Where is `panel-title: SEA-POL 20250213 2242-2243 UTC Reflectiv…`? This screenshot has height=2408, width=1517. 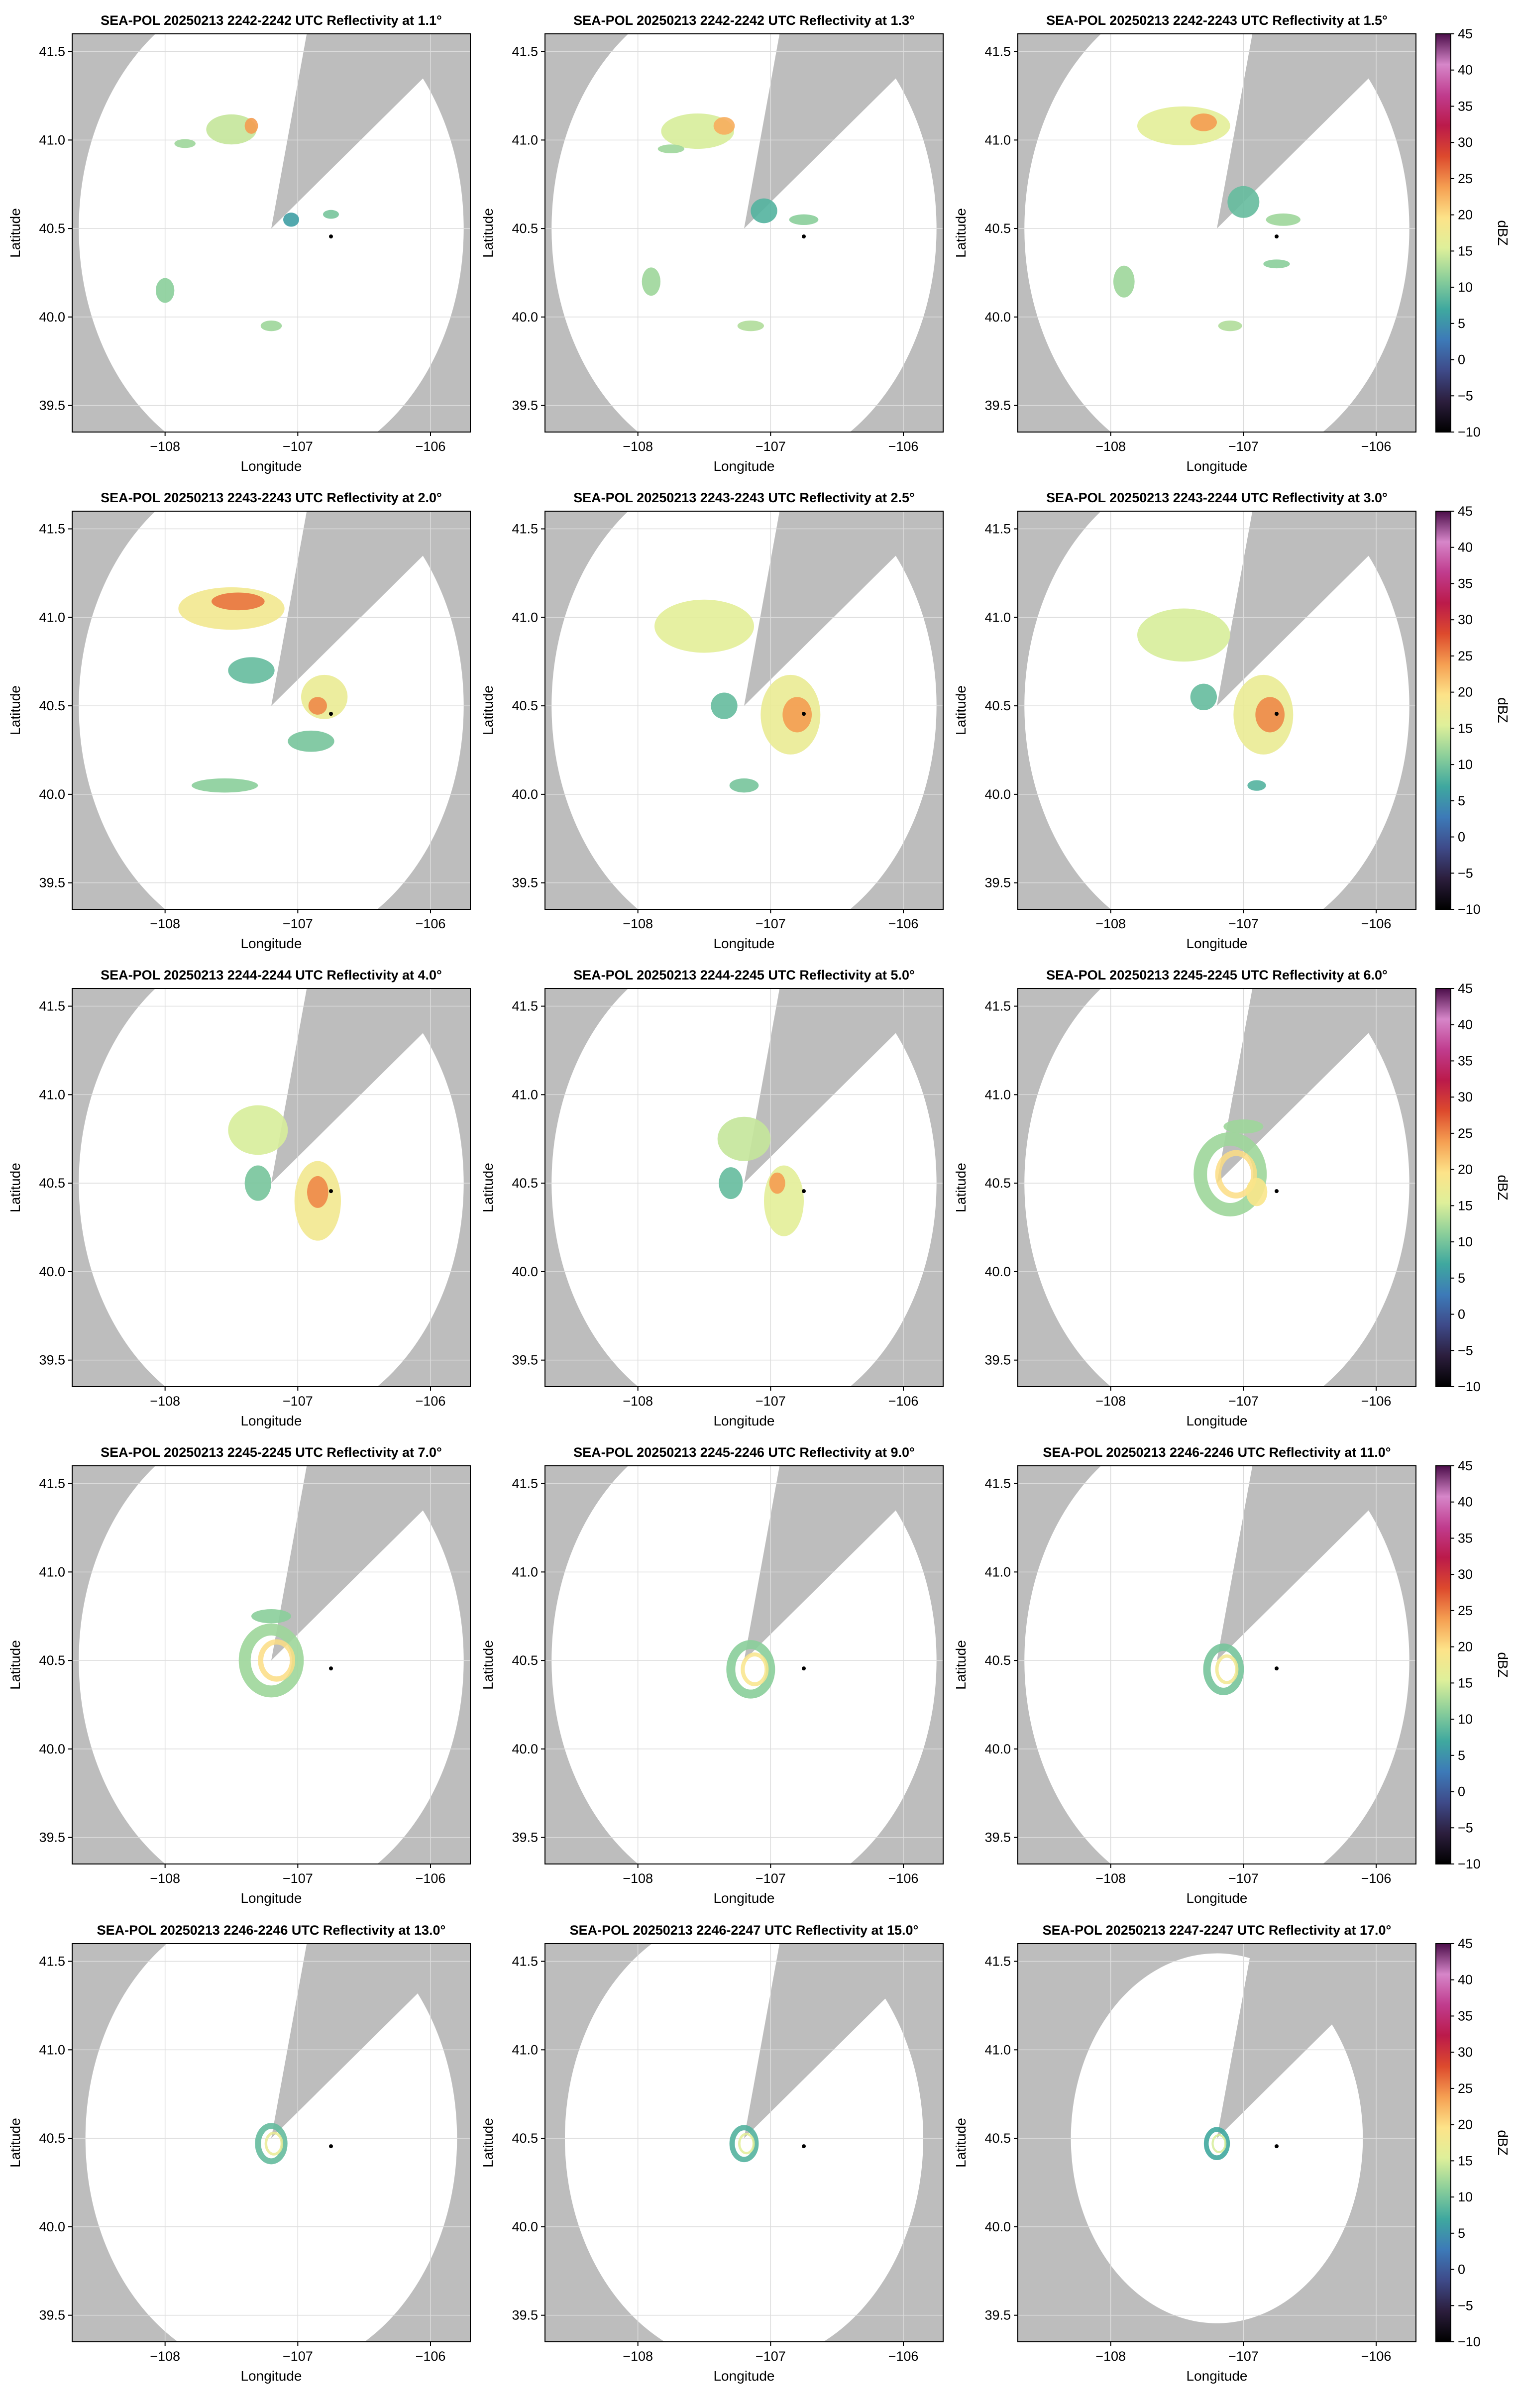 panel-title: SEA-POL 20250213 2242-2243 UTC Reflectiv… is located at coordinates (1217, 20).